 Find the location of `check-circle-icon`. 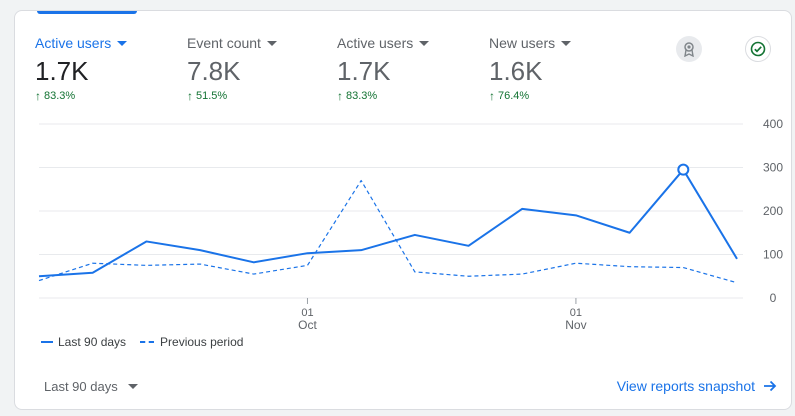

check-circle-icon is located at coordinates (758, 49).